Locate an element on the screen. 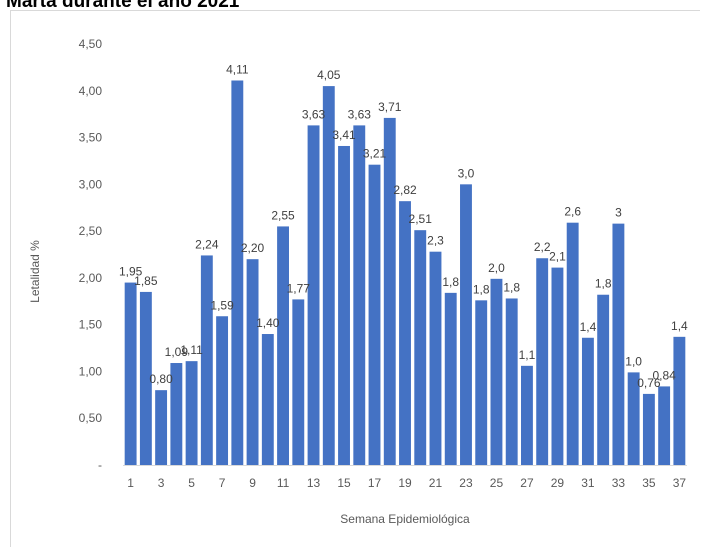  data-label-week-22: 1,8 is located at coordinates (450, 282).